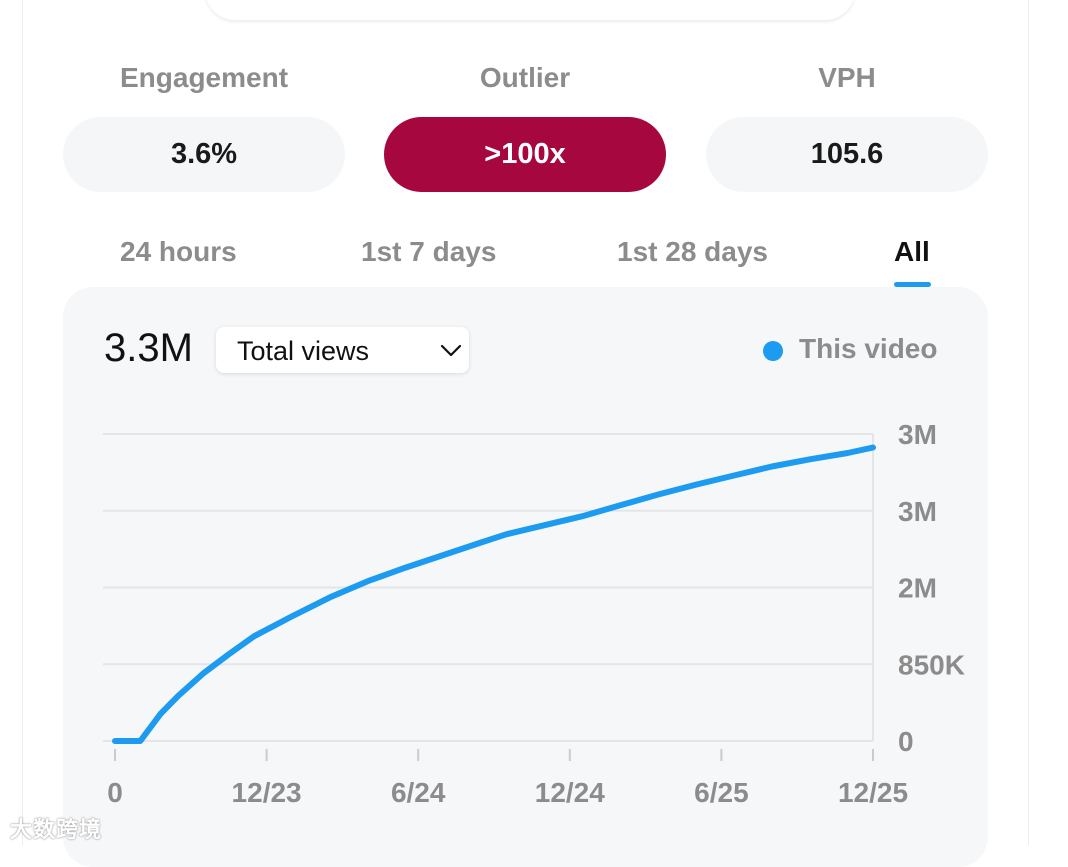 The image size is (1068, 867). What do you see at coordinates (570, 792) in the screenshot?
I see `x-tick-label: 12/24` at bounding box center [570, 792].